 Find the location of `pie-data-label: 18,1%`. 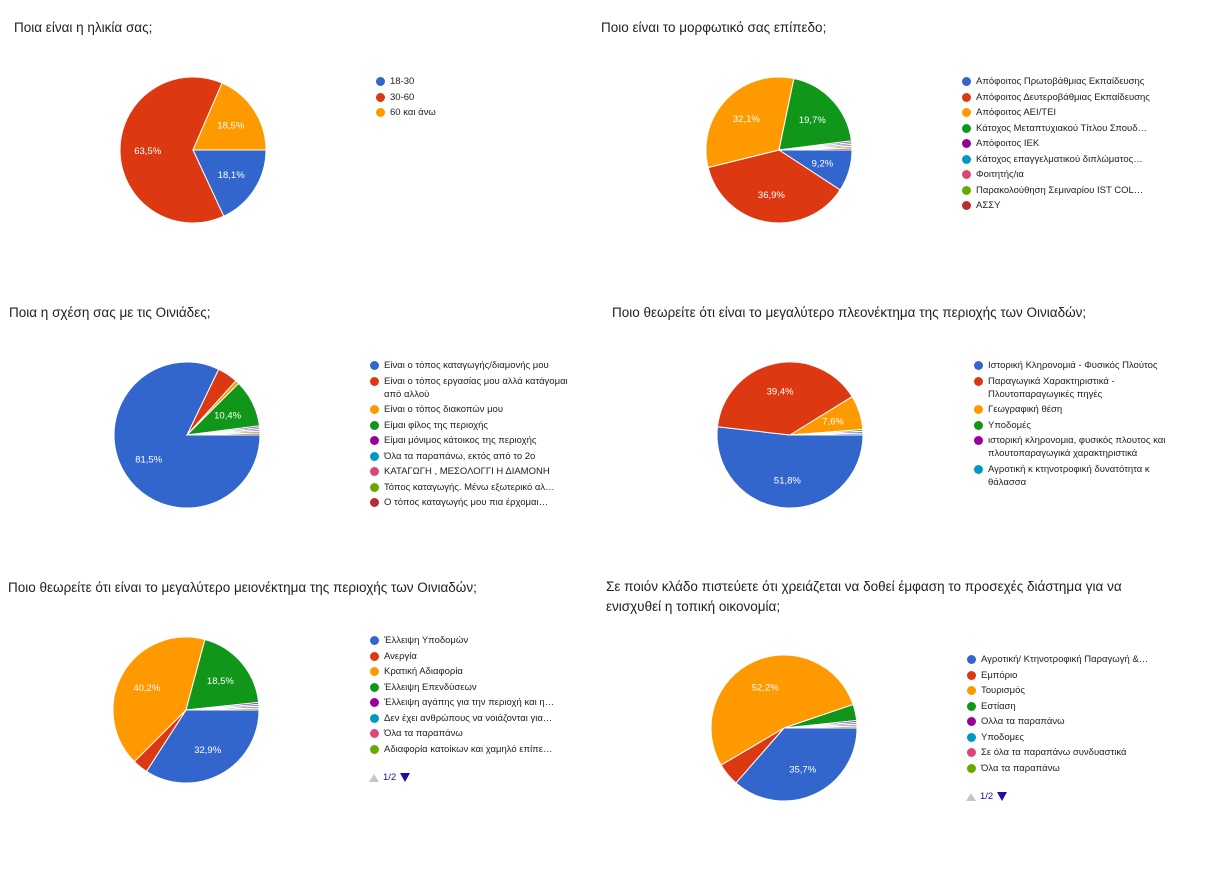

pie-data-label: 18,1% is located at coordinates (231, 175).